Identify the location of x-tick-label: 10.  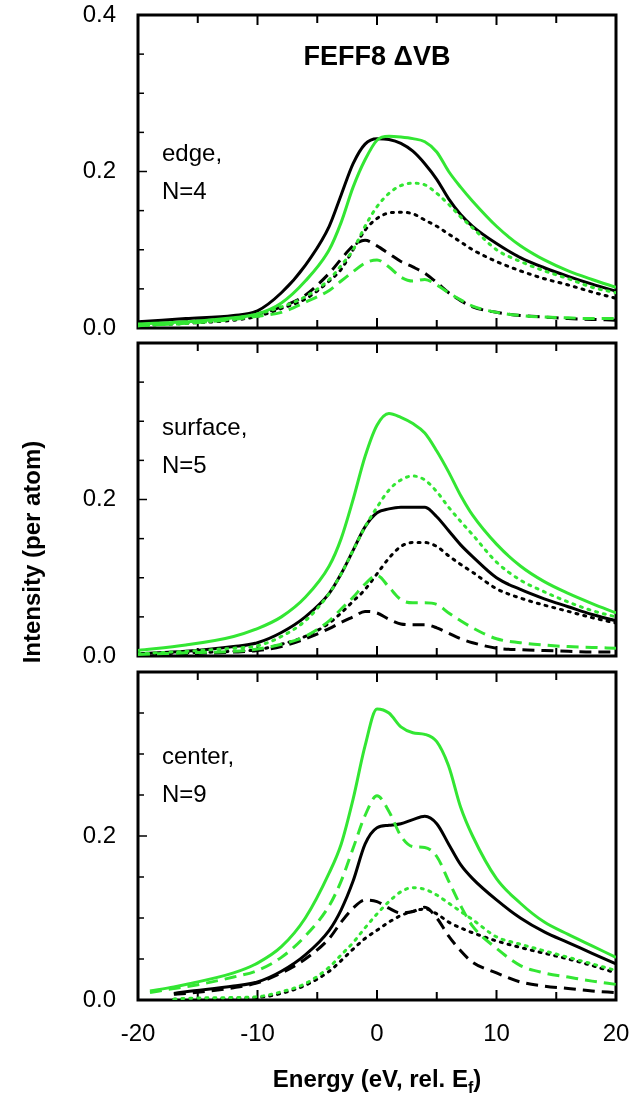
(496, 1032).